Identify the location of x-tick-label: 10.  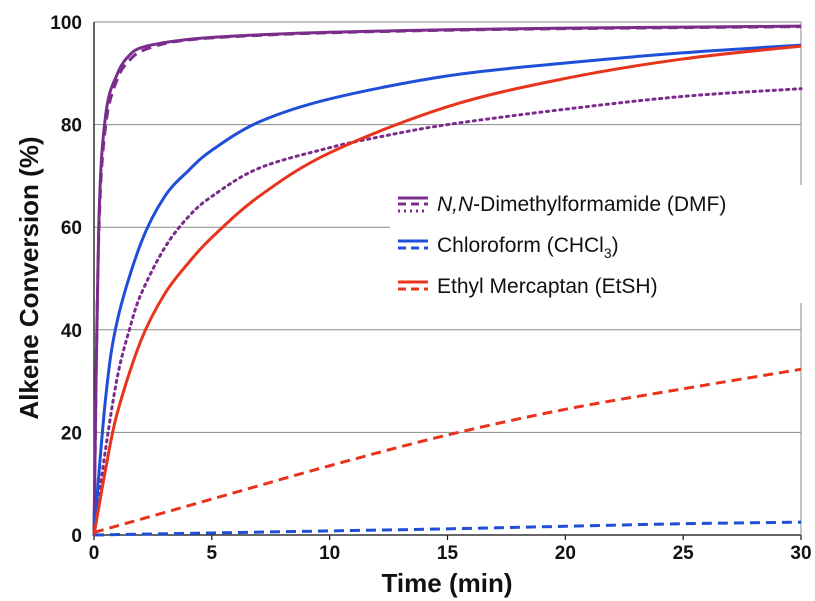
(329, 553).